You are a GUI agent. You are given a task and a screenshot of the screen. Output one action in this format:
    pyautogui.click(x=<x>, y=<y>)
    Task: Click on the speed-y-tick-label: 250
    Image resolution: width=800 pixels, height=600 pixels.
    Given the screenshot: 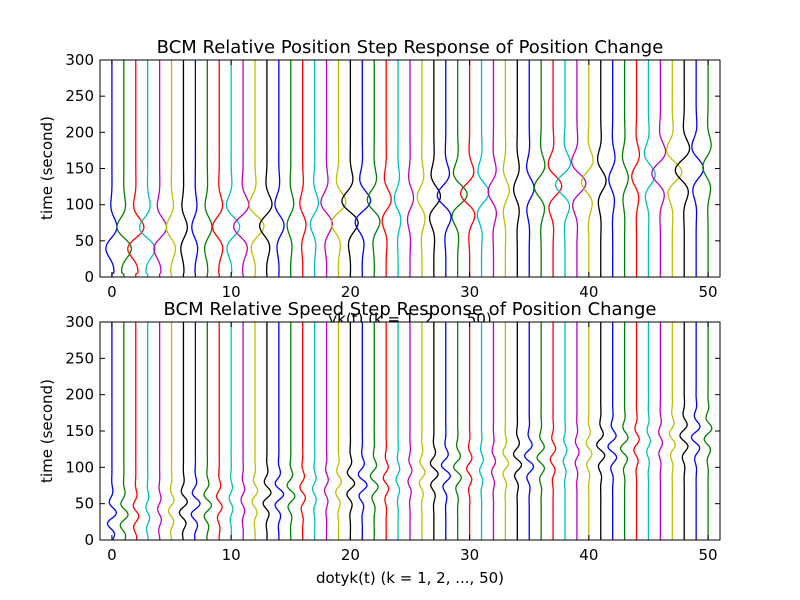 What is the action you would take?
    pyautogui.click(x=79, y=358)
    